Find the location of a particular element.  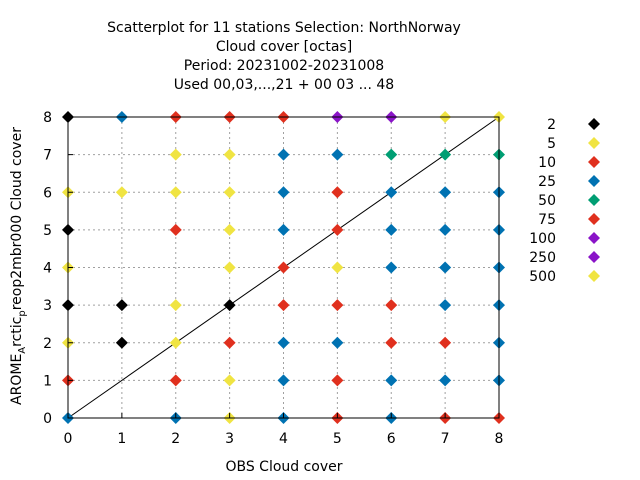

y-tick-labels: 0 1 2 3 4 5 6 7 8 is located at coordinates (58, 268).